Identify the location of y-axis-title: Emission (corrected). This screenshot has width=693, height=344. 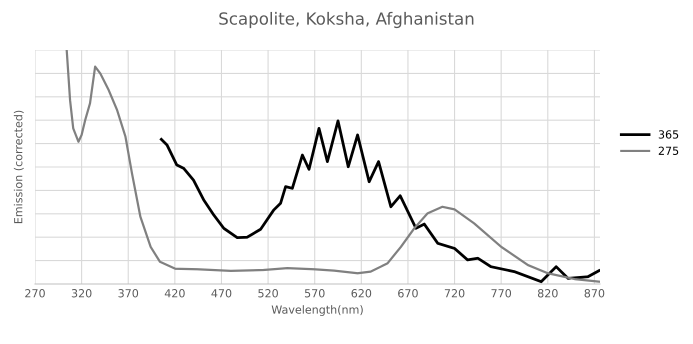
(19, 167).